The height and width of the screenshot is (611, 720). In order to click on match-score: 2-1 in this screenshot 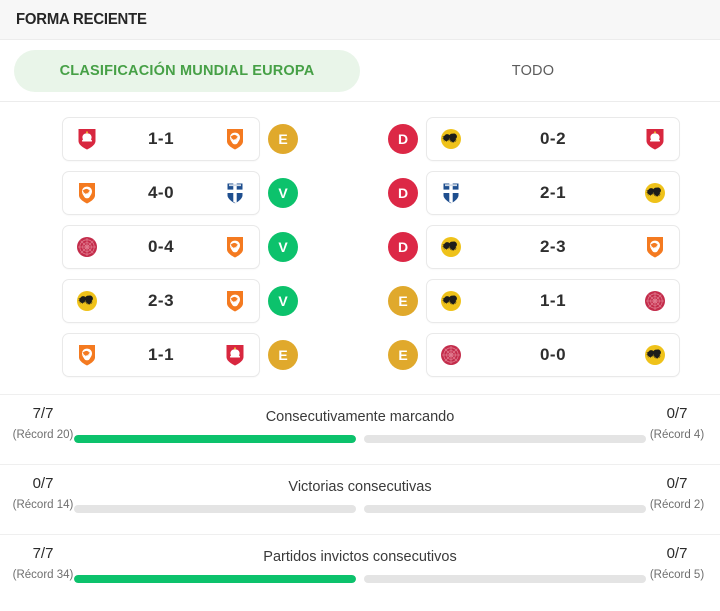, I will do `click(553, 192)`.